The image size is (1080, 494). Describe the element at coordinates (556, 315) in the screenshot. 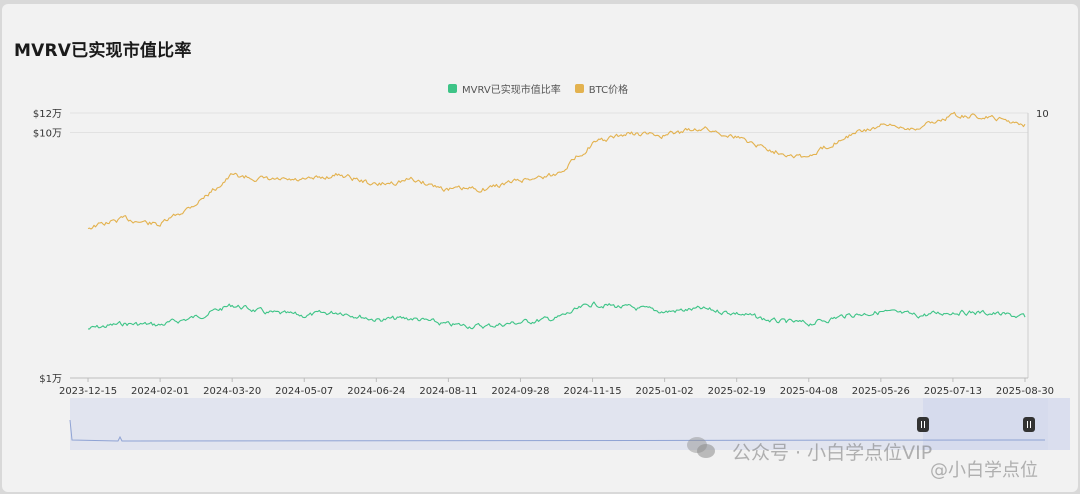

I see `series-line-mvrv` at that location.